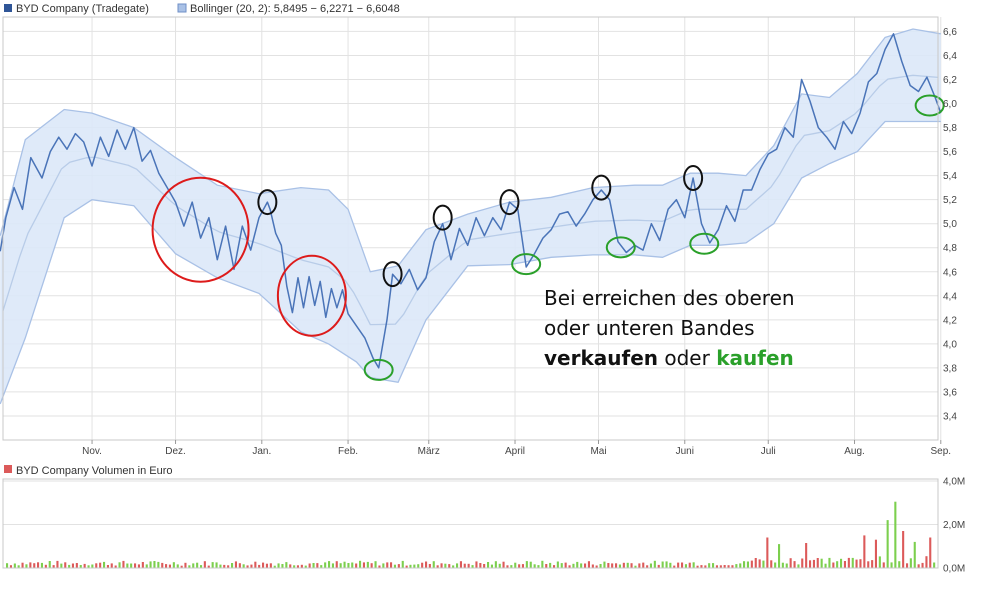  What do you see at coordinates (940, 451) in the screenshot?
I see `x-tick-label: Sep.` at bounding box center [940, 451].